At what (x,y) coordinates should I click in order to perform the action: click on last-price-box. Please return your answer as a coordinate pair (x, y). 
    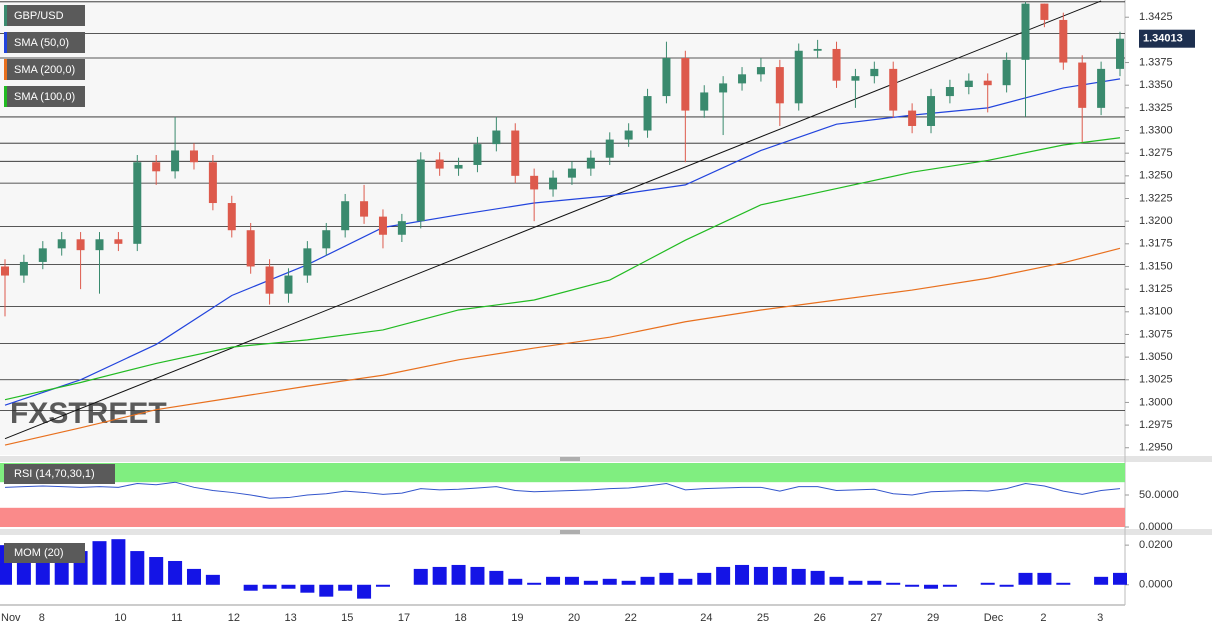
    Looking at the image, I should click on (1167, 38).